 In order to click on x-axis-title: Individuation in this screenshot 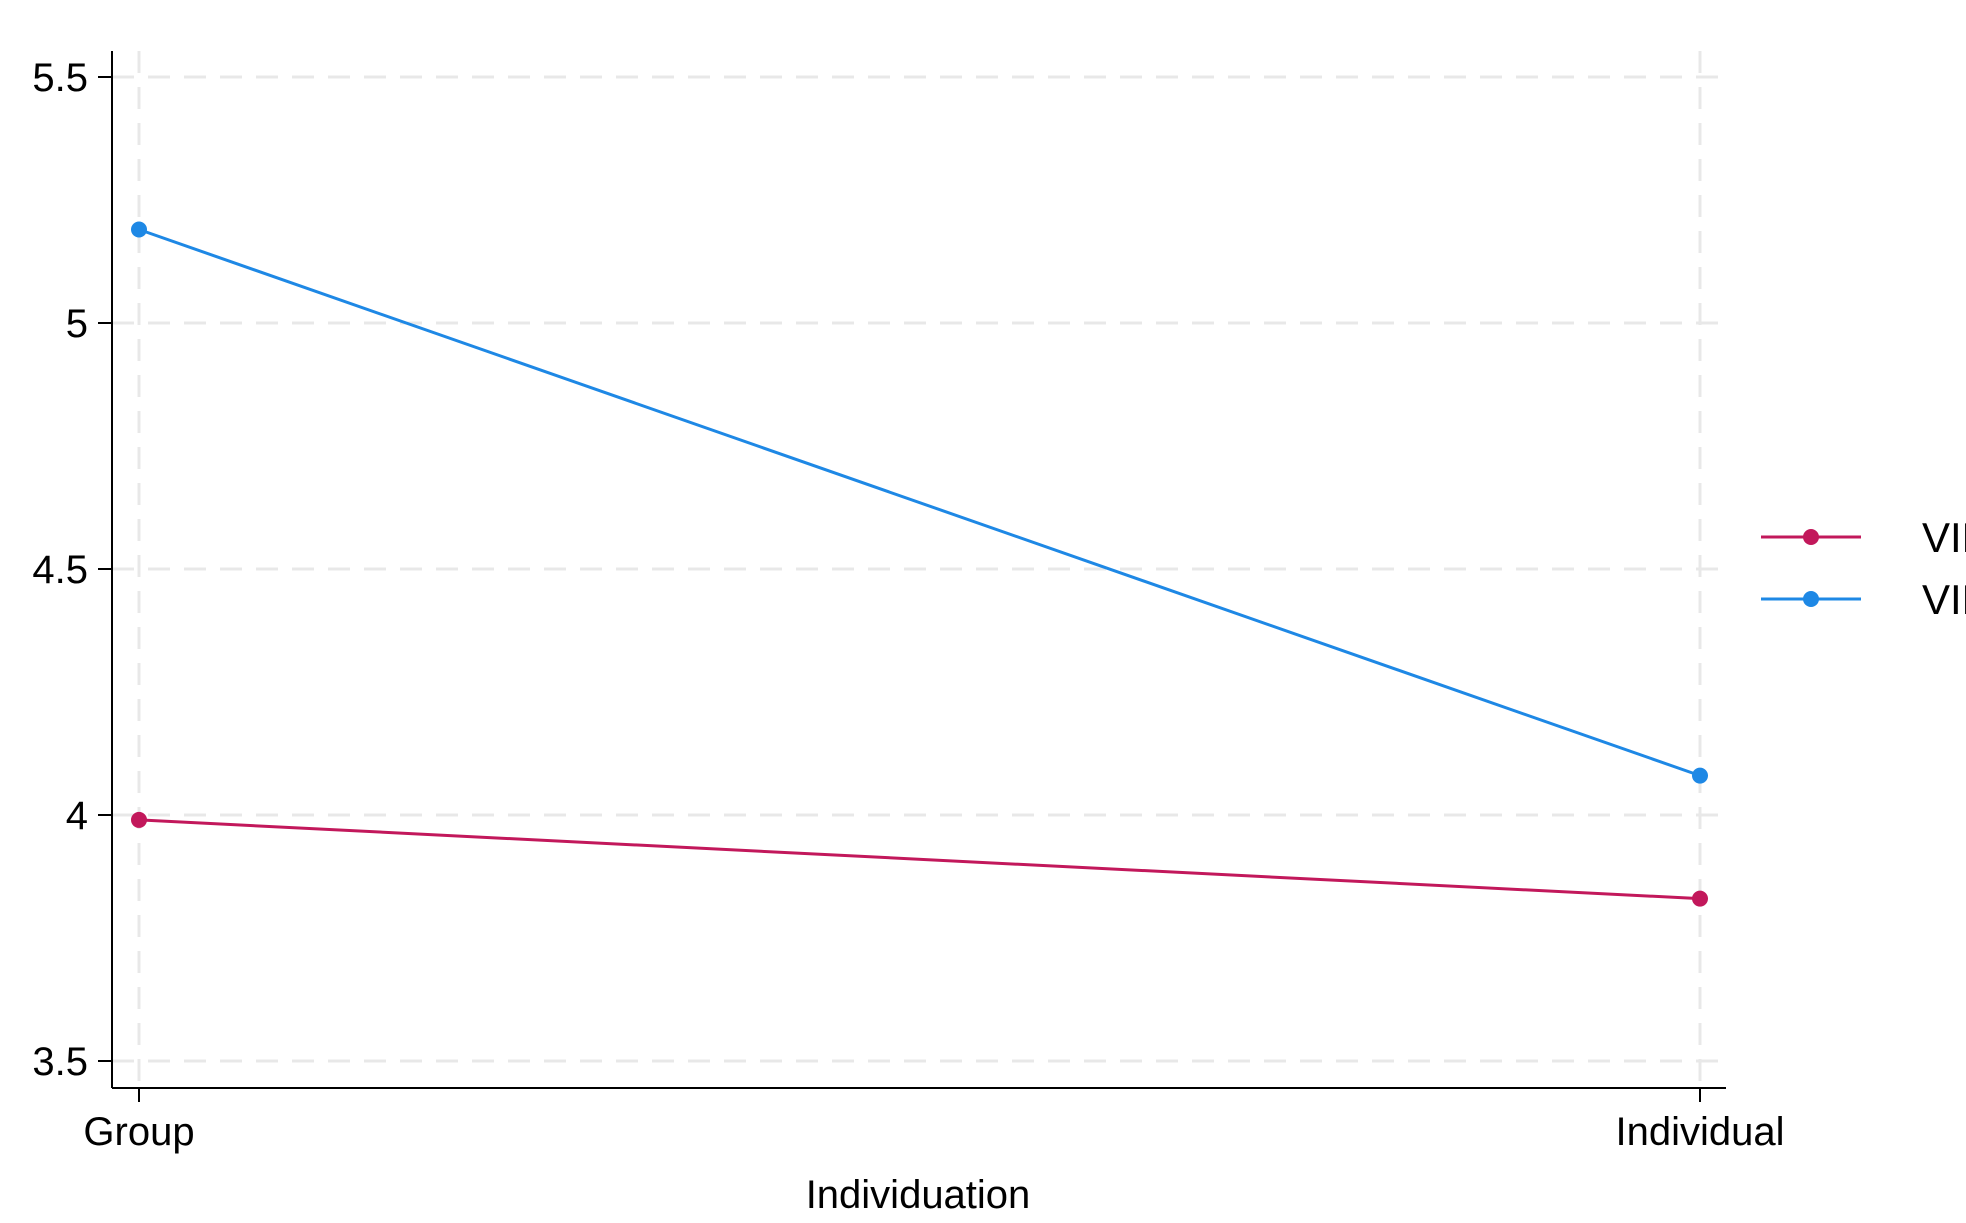, I will do `click(918, 1195)`.